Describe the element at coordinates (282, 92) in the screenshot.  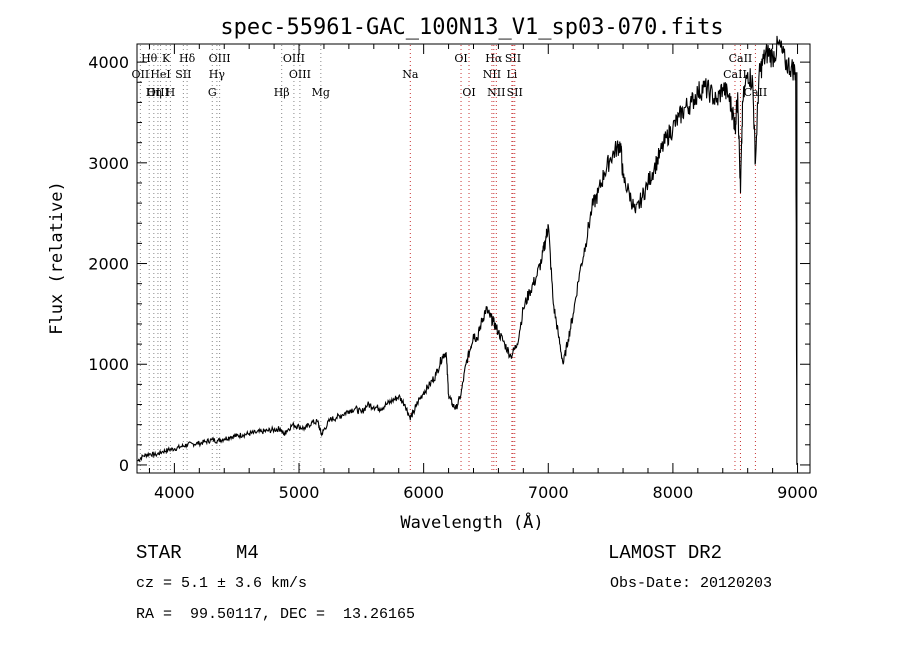
I see `line-label-22: Hβ` at that location.